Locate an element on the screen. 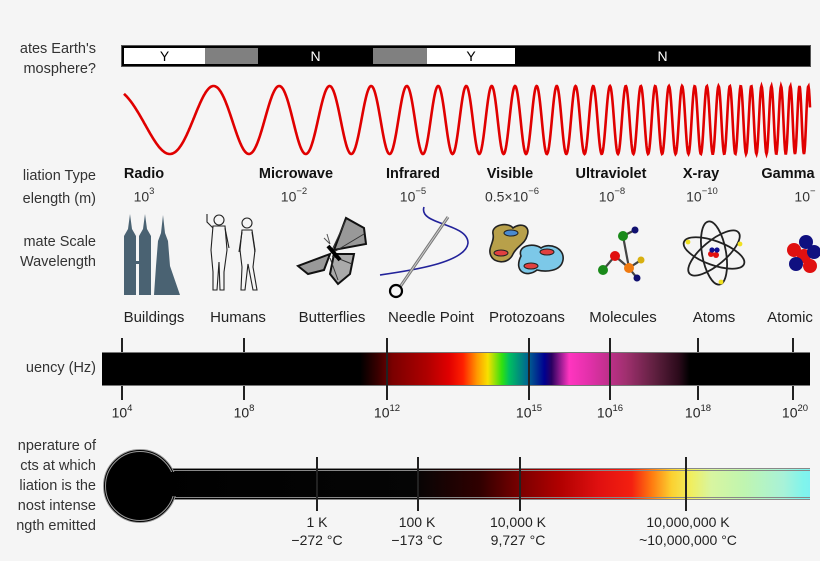  protozoa-icon is located at coordinates (527, 250).